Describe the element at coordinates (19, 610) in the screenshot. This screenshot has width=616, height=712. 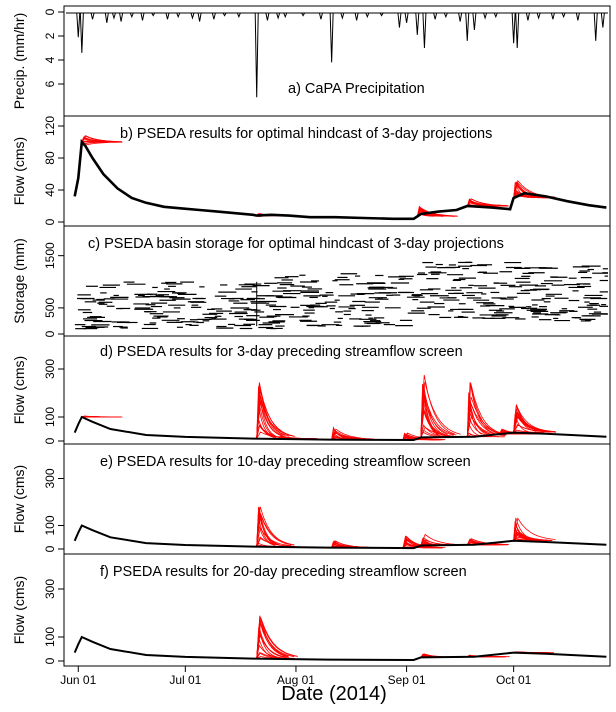
I see `y-axis-title-f: Flow (cms)` at that location.